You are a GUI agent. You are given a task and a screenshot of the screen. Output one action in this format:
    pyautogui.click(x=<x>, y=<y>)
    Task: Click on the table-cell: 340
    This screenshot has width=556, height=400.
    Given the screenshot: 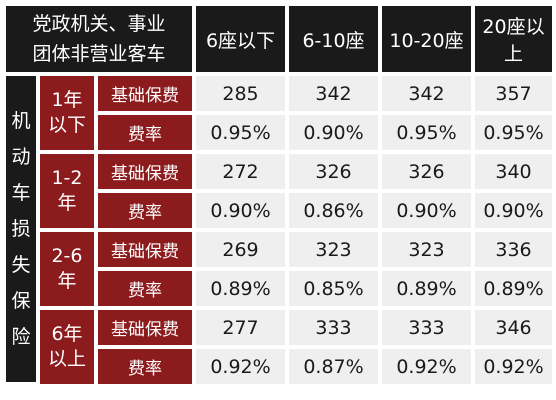 What is the action you would take?
    pyautogui.click(x=513, y=171)
    